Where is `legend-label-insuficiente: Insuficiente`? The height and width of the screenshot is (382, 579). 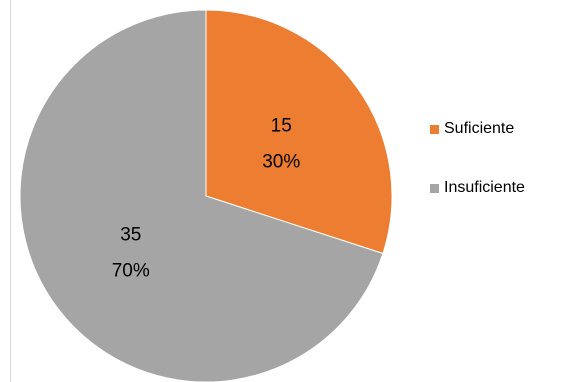 legend-label-insuficiente: Insuficiente is located at coordinates (484, 187).